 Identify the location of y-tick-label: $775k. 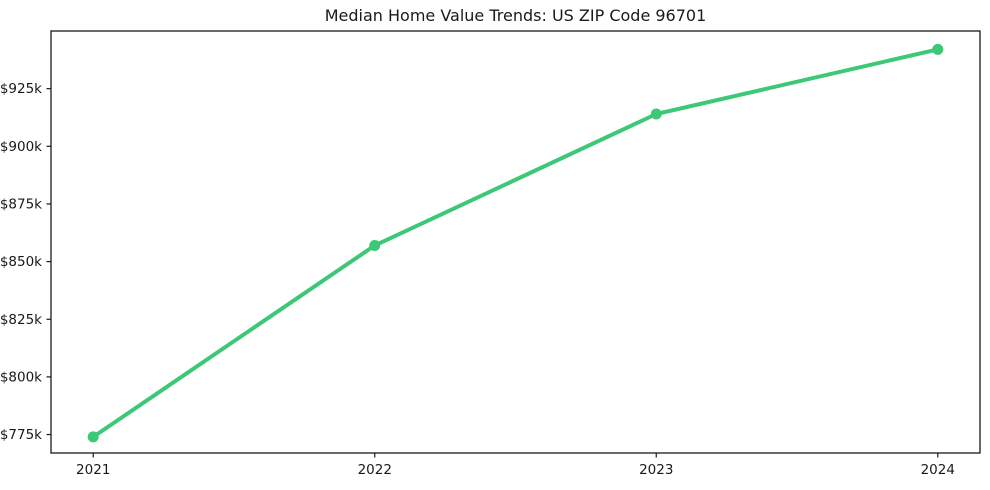
(21, 435).